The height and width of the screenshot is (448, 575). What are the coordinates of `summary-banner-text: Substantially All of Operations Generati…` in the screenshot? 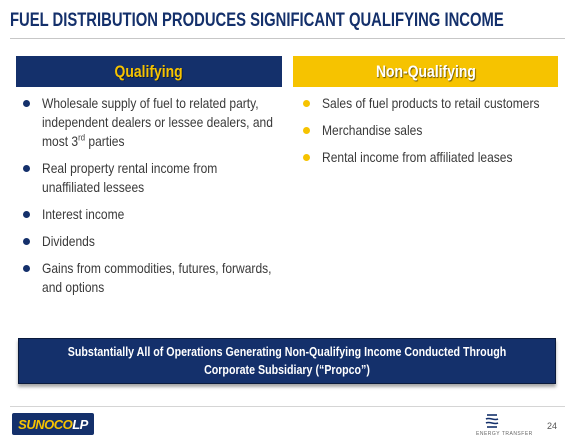 It's located at (287, 360).